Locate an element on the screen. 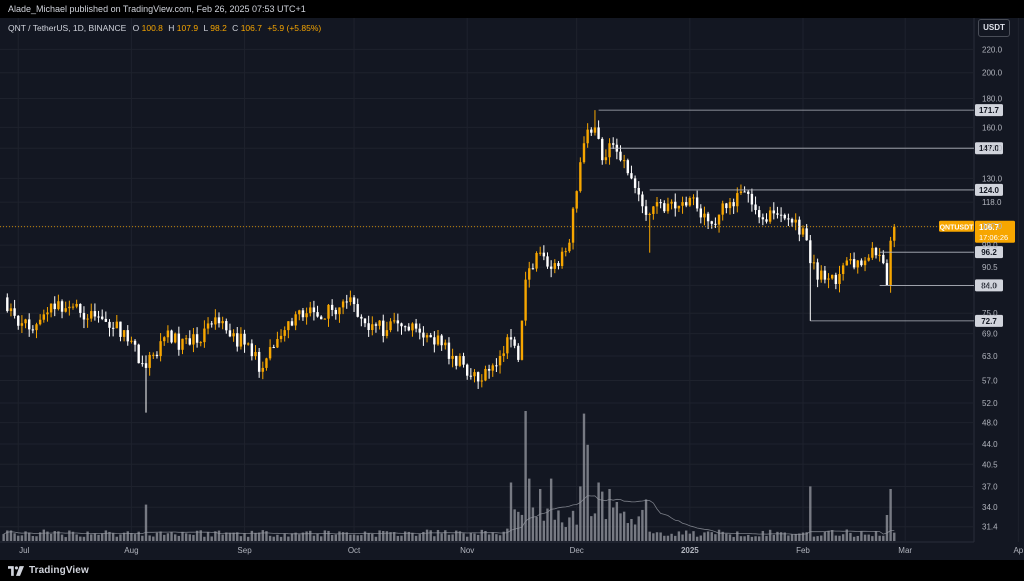 The height and width of the screenshot is (581, 1024). symbol-tag is located at coordinates (956, 226).